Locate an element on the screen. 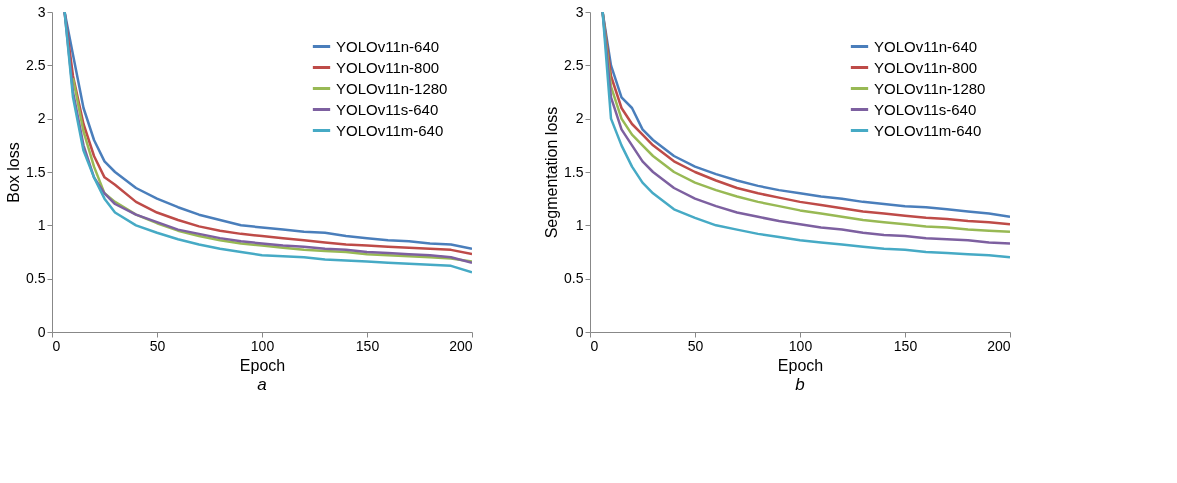 The width and height of the screenshot is (1177, 483). text: a is located at coordinates (262, 384).